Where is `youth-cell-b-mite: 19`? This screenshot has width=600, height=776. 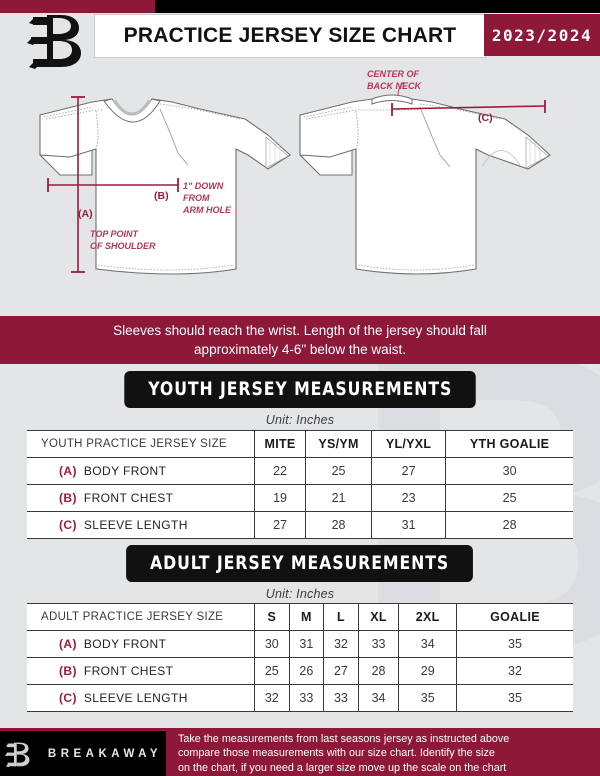 youth-cell-b-mite: 19 is located at coordinates (280, 498).